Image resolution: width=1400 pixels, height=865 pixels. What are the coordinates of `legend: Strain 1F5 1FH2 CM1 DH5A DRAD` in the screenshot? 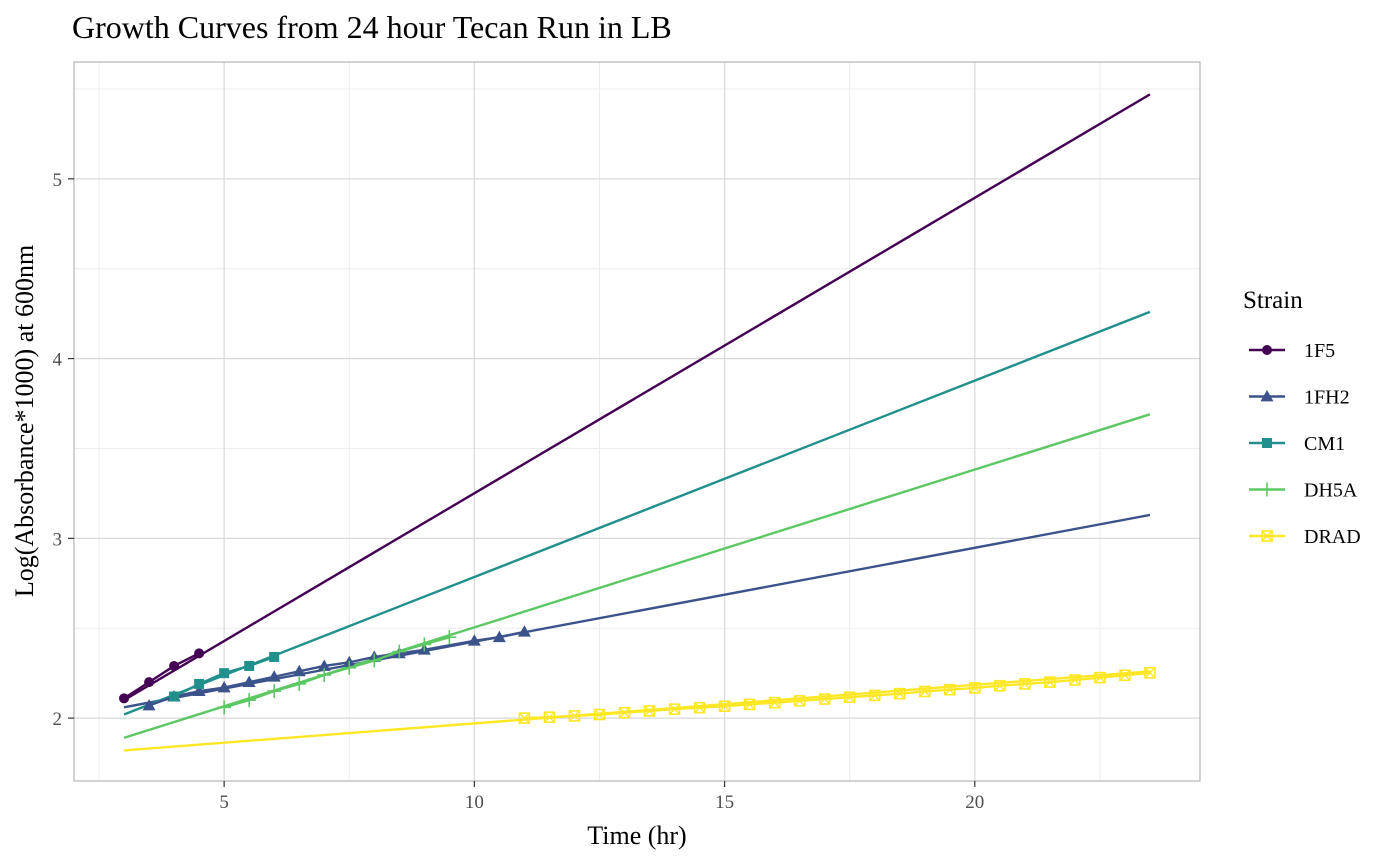 It's located at (1302, 417).